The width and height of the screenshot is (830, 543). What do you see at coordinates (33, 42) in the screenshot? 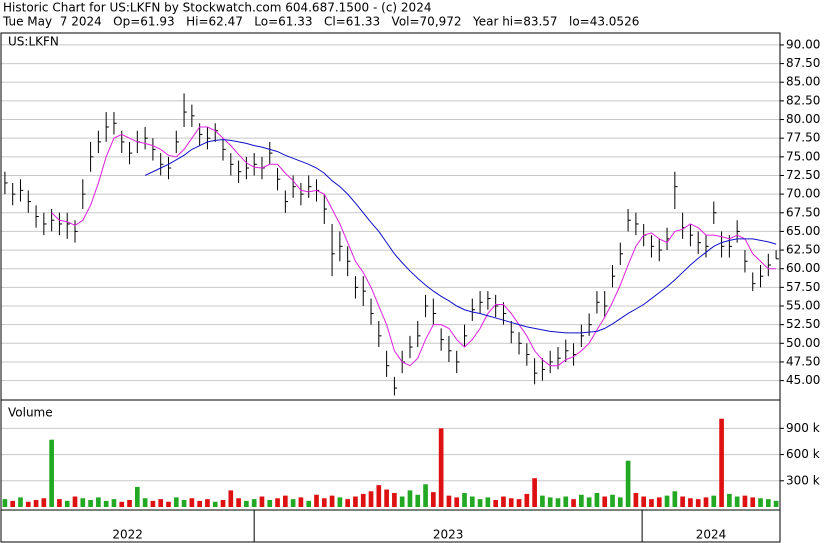
I see `symbol-label: US:LKFN` at bounding box center [33, 42].